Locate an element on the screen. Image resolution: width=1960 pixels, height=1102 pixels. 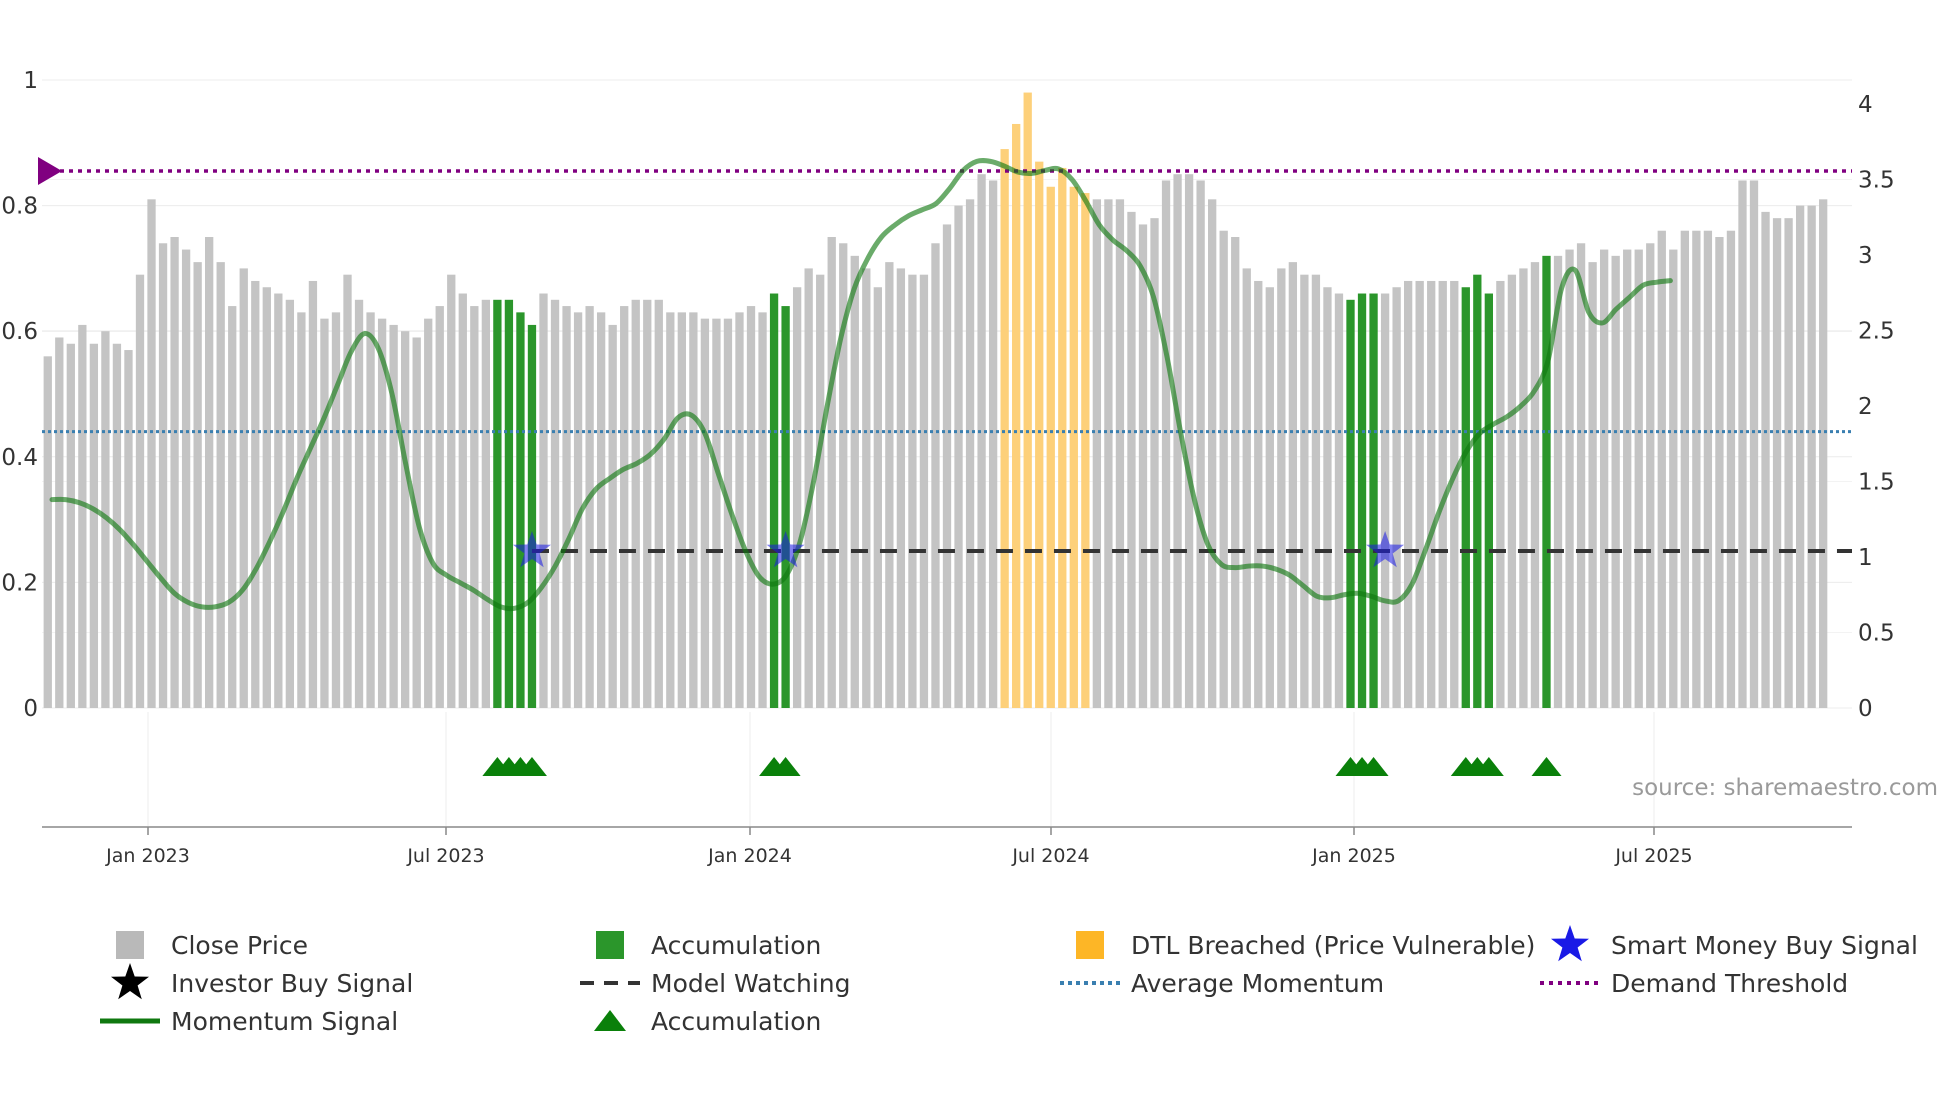
legend-item-demand: Demand Threshold is located at coordinates (1694, 983).